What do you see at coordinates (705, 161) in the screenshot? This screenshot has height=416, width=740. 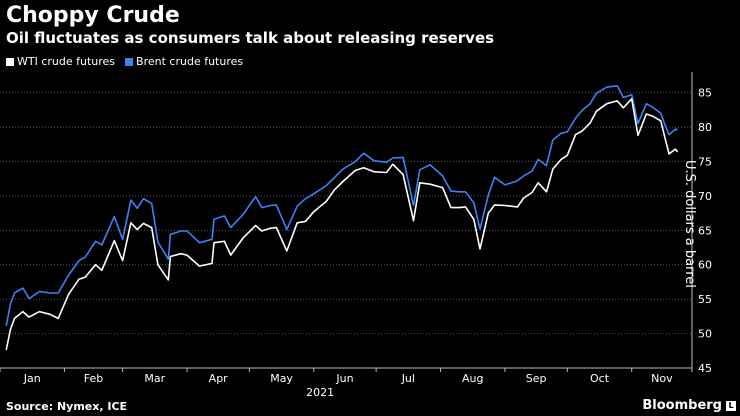 I see `y-tick-label: 75` at bounding box center [705, 161].